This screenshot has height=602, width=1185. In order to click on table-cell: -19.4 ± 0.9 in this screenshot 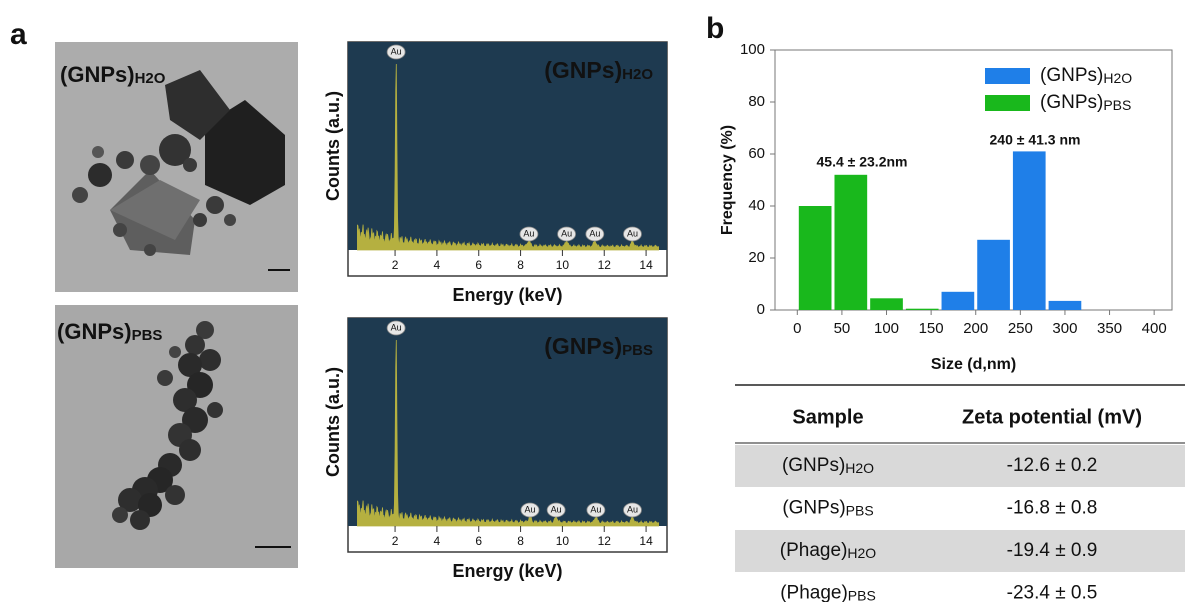, I will do `click(1052, 550)`.